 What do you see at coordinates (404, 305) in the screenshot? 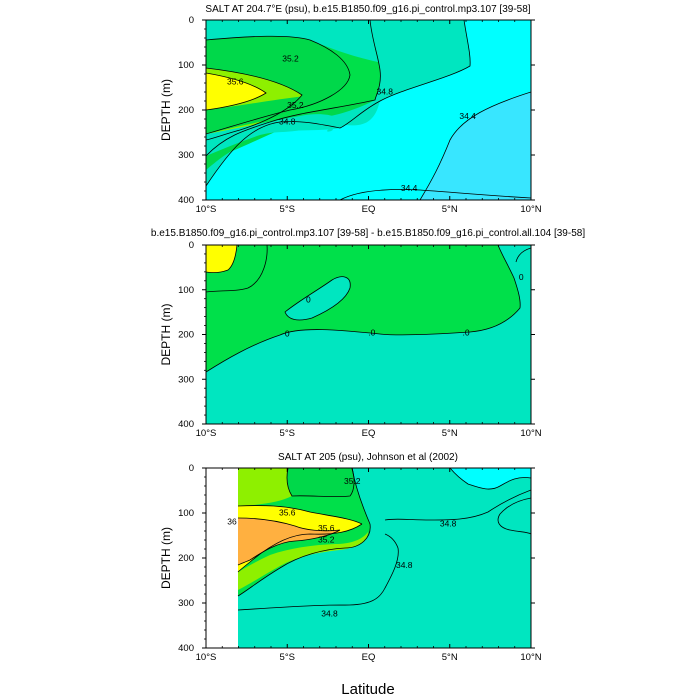
I see `panel-2-contour-labels: 0 0 0 .0 .0` at bounding box center [404, 305].